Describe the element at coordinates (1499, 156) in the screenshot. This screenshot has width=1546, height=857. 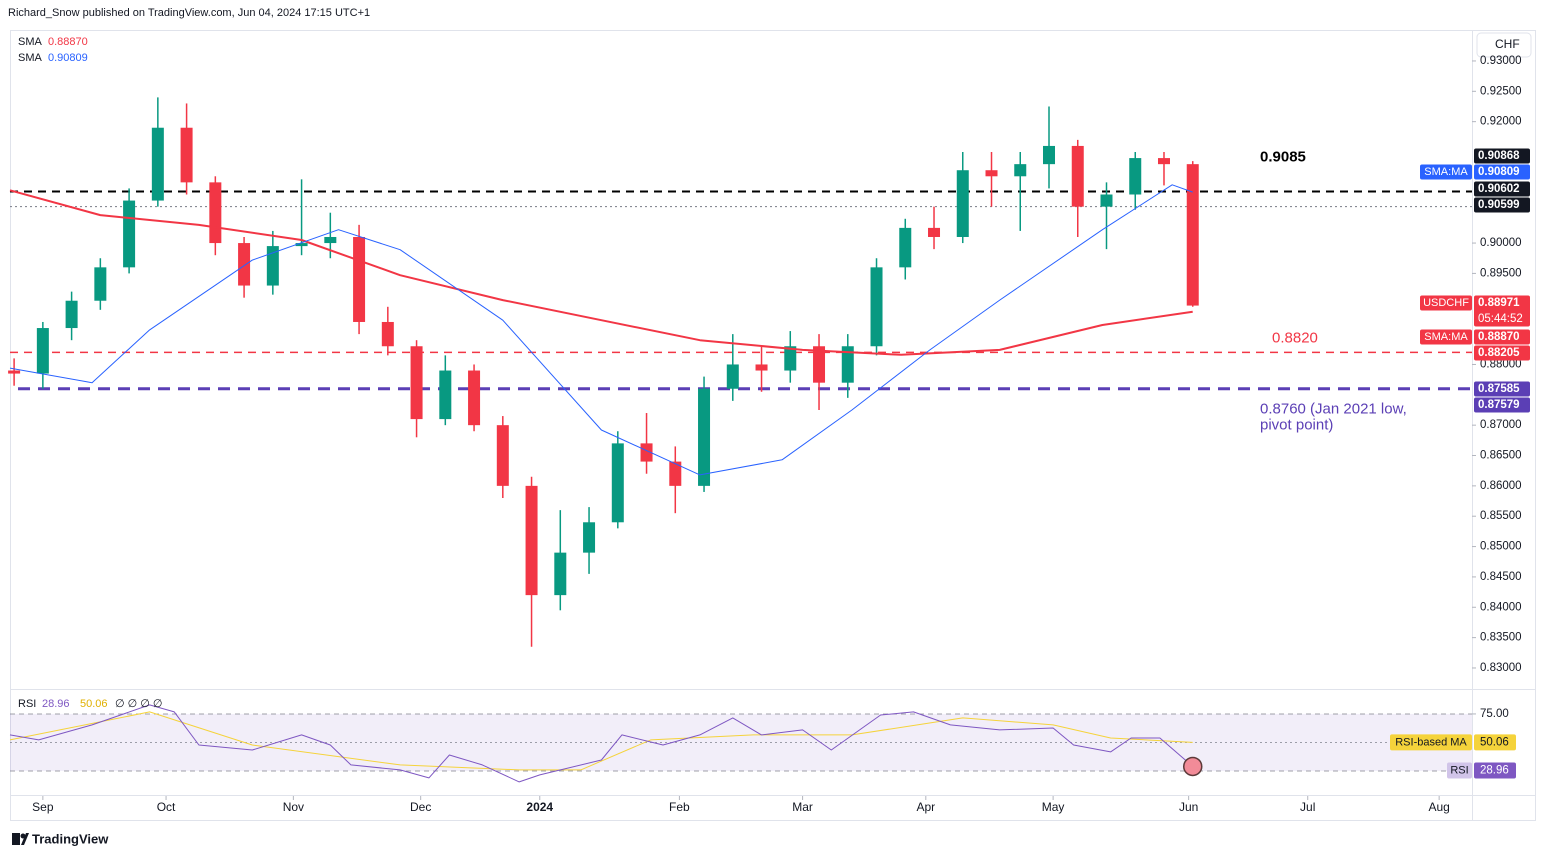
I see `price-badge-text: 0.90868` at that location.